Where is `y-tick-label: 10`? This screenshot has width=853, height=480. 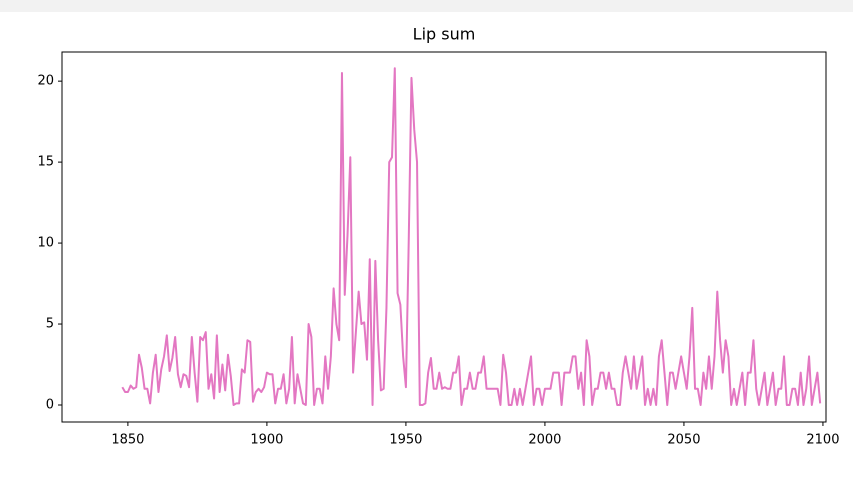 y-tick-label: 10 is located at coordinates (45, 243).